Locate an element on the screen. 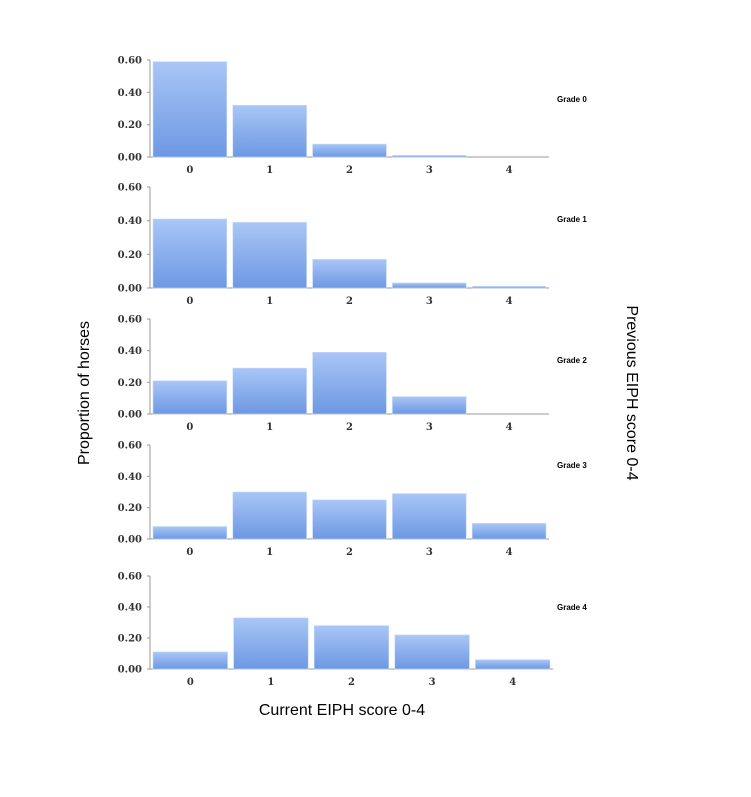 The image size is (751, 797). right-axis-label: Previous EIPH score 0-4 is located at coordinates (631, 392).